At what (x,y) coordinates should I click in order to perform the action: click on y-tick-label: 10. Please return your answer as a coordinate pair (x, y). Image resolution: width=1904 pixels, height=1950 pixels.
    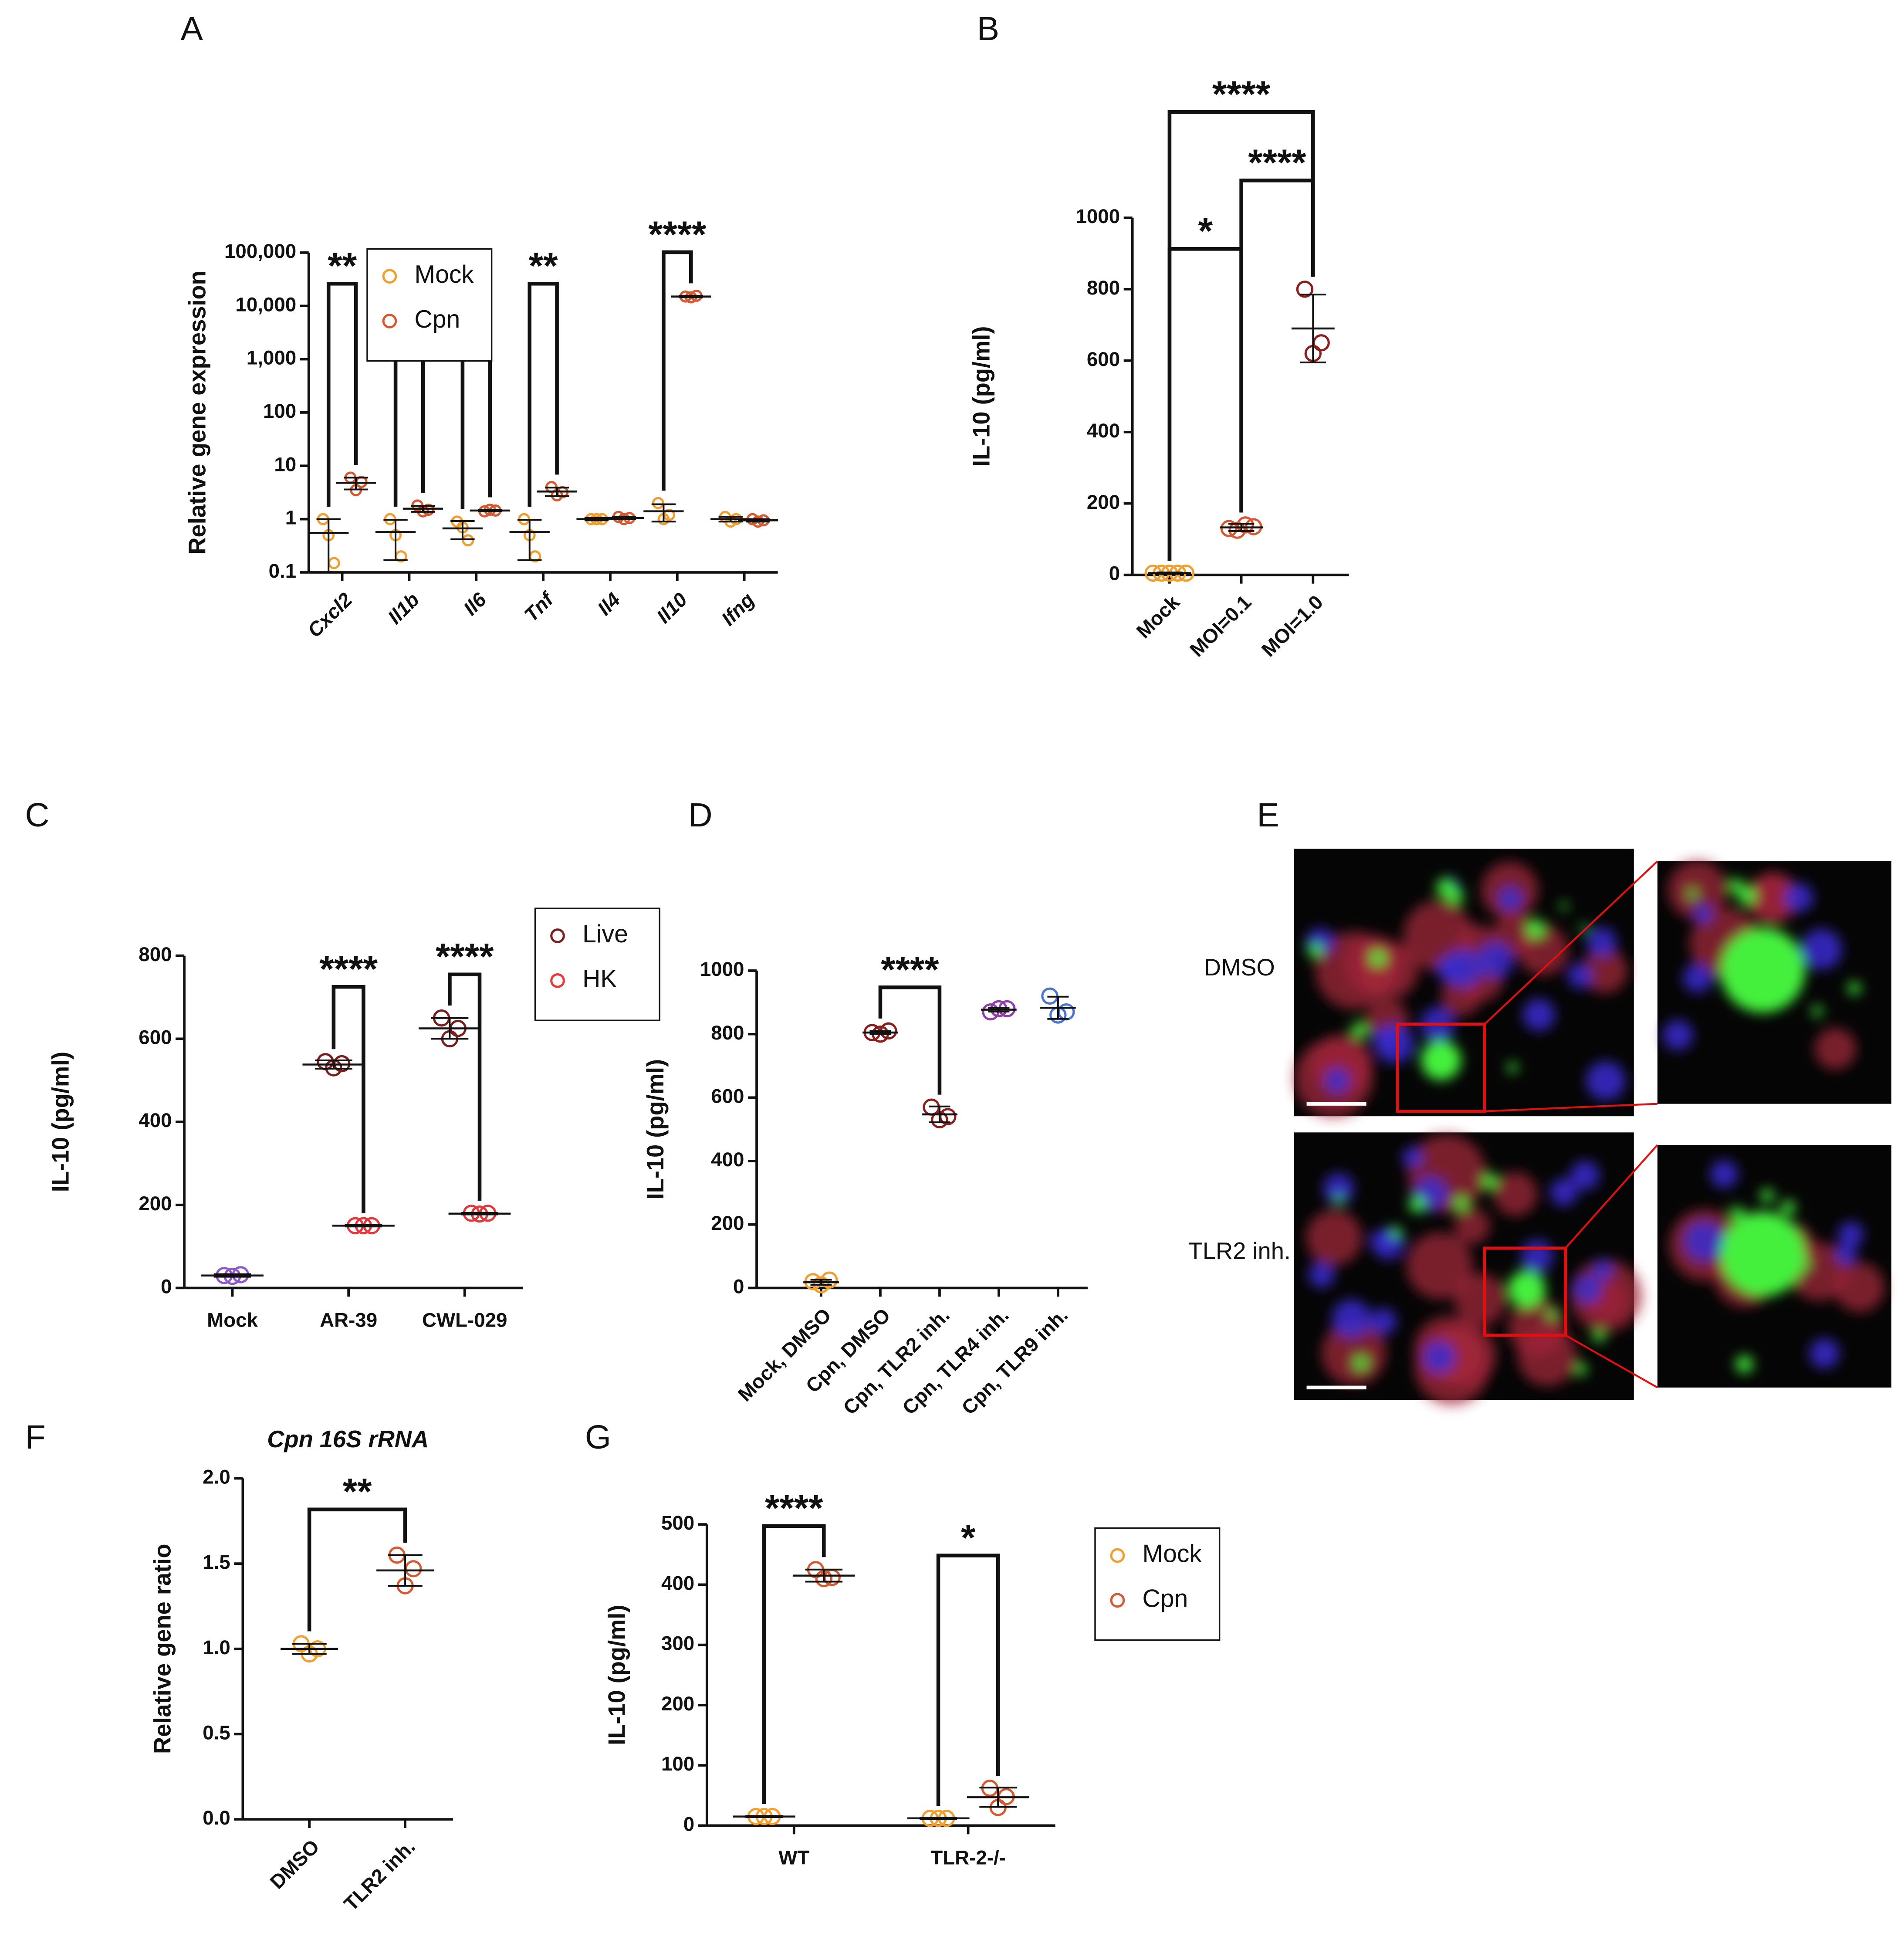
    Looking at the image, I should click on (285, 464).